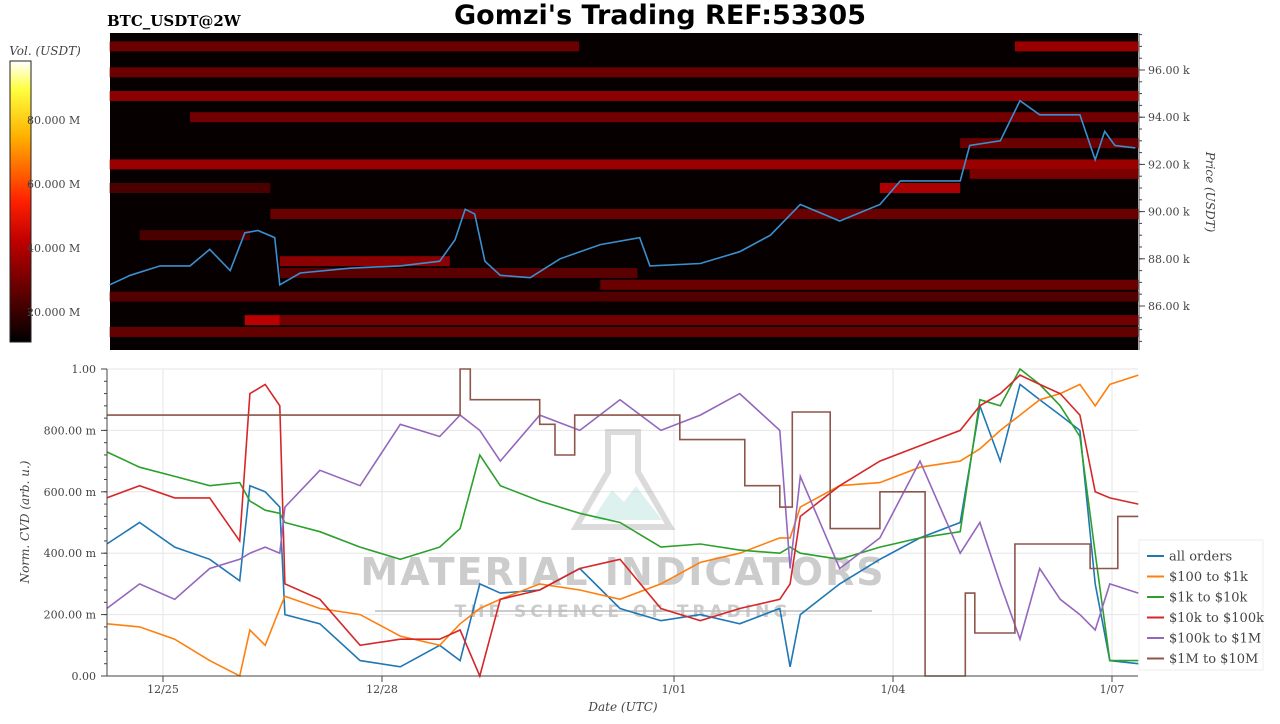  I want to click on y-tick-label: 600.00 m, so click(70, 492).